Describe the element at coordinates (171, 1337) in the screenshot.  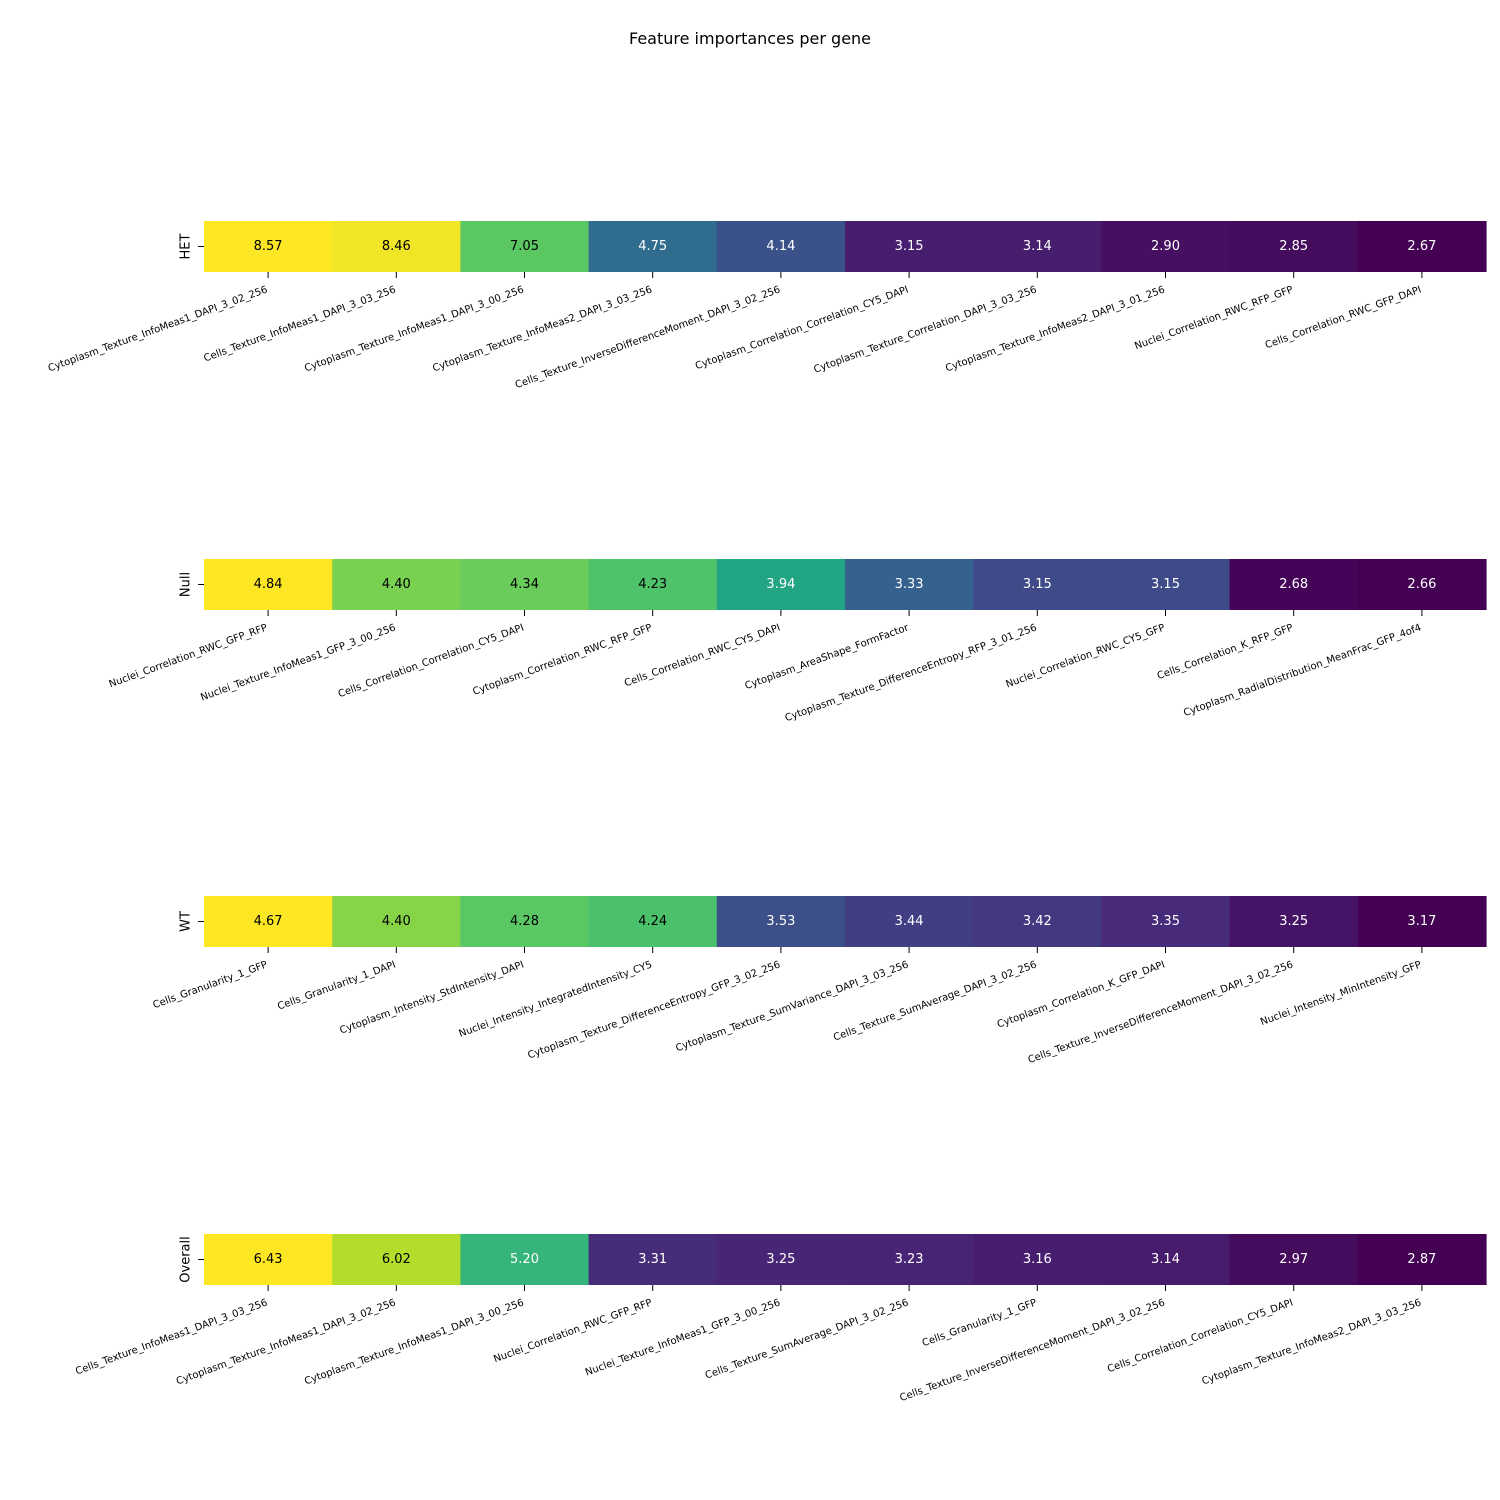
I see `x-tick-label: Cells_Texture_InfoMeas1_DAPI_3_03_256` at that location.